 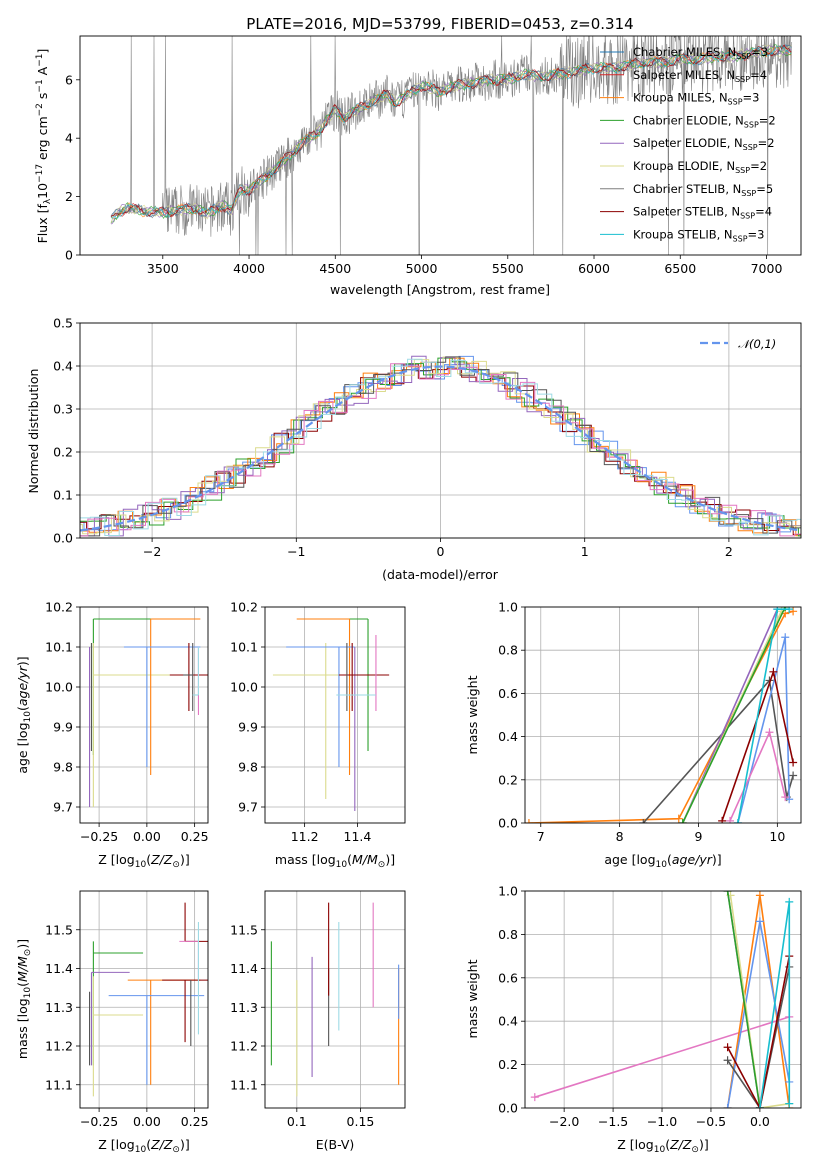 What do you see at coordinates (335, 861) in the screenshot?
I see `p4-xlabel: mass [log10(M/M⊙)]` at bounding box center [335, 861].